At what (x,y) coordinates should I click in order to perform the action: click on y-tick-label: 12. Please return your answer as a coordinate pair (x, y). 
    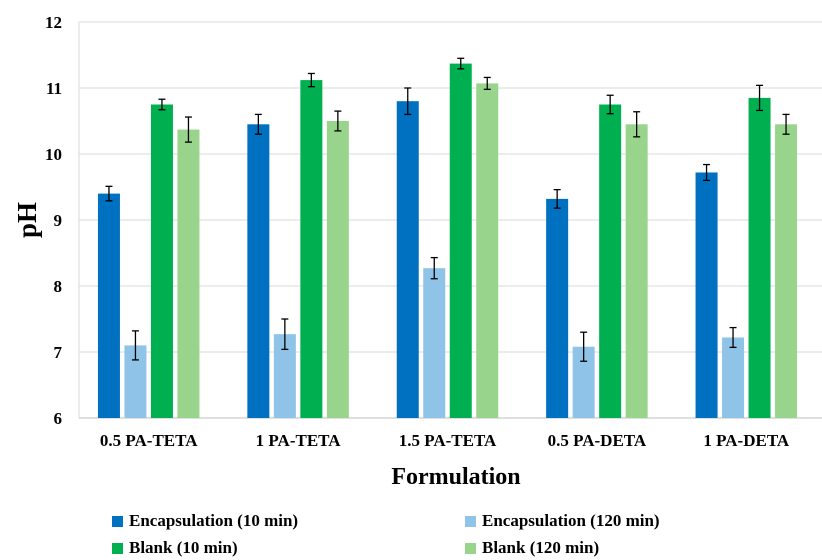
    Looking at the image, I should click on (53, 22).